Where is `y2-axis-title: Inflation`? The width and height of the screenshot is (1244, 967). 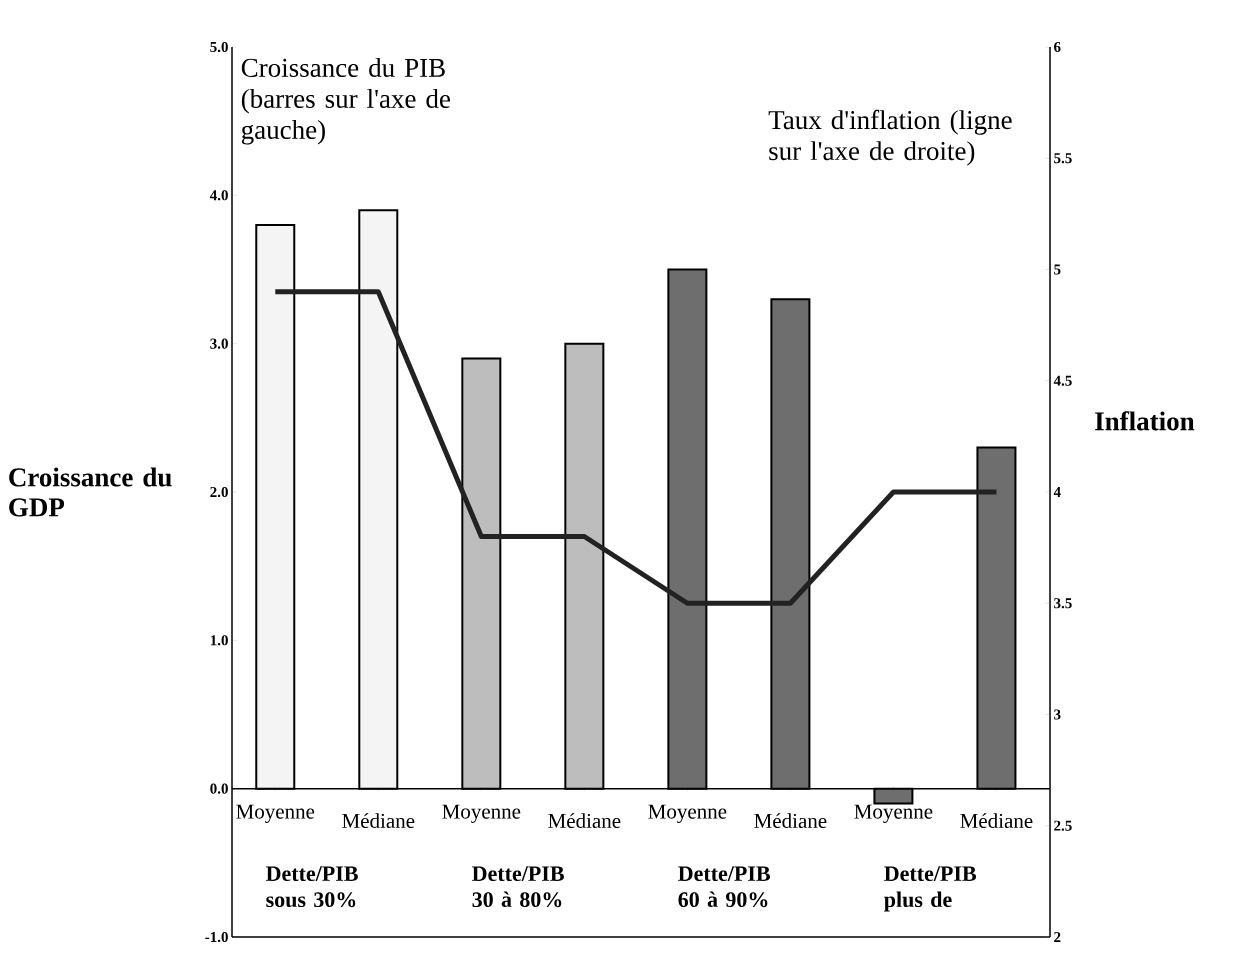 y2-axis-title: Inflation is located at coordinates (1145, 421).